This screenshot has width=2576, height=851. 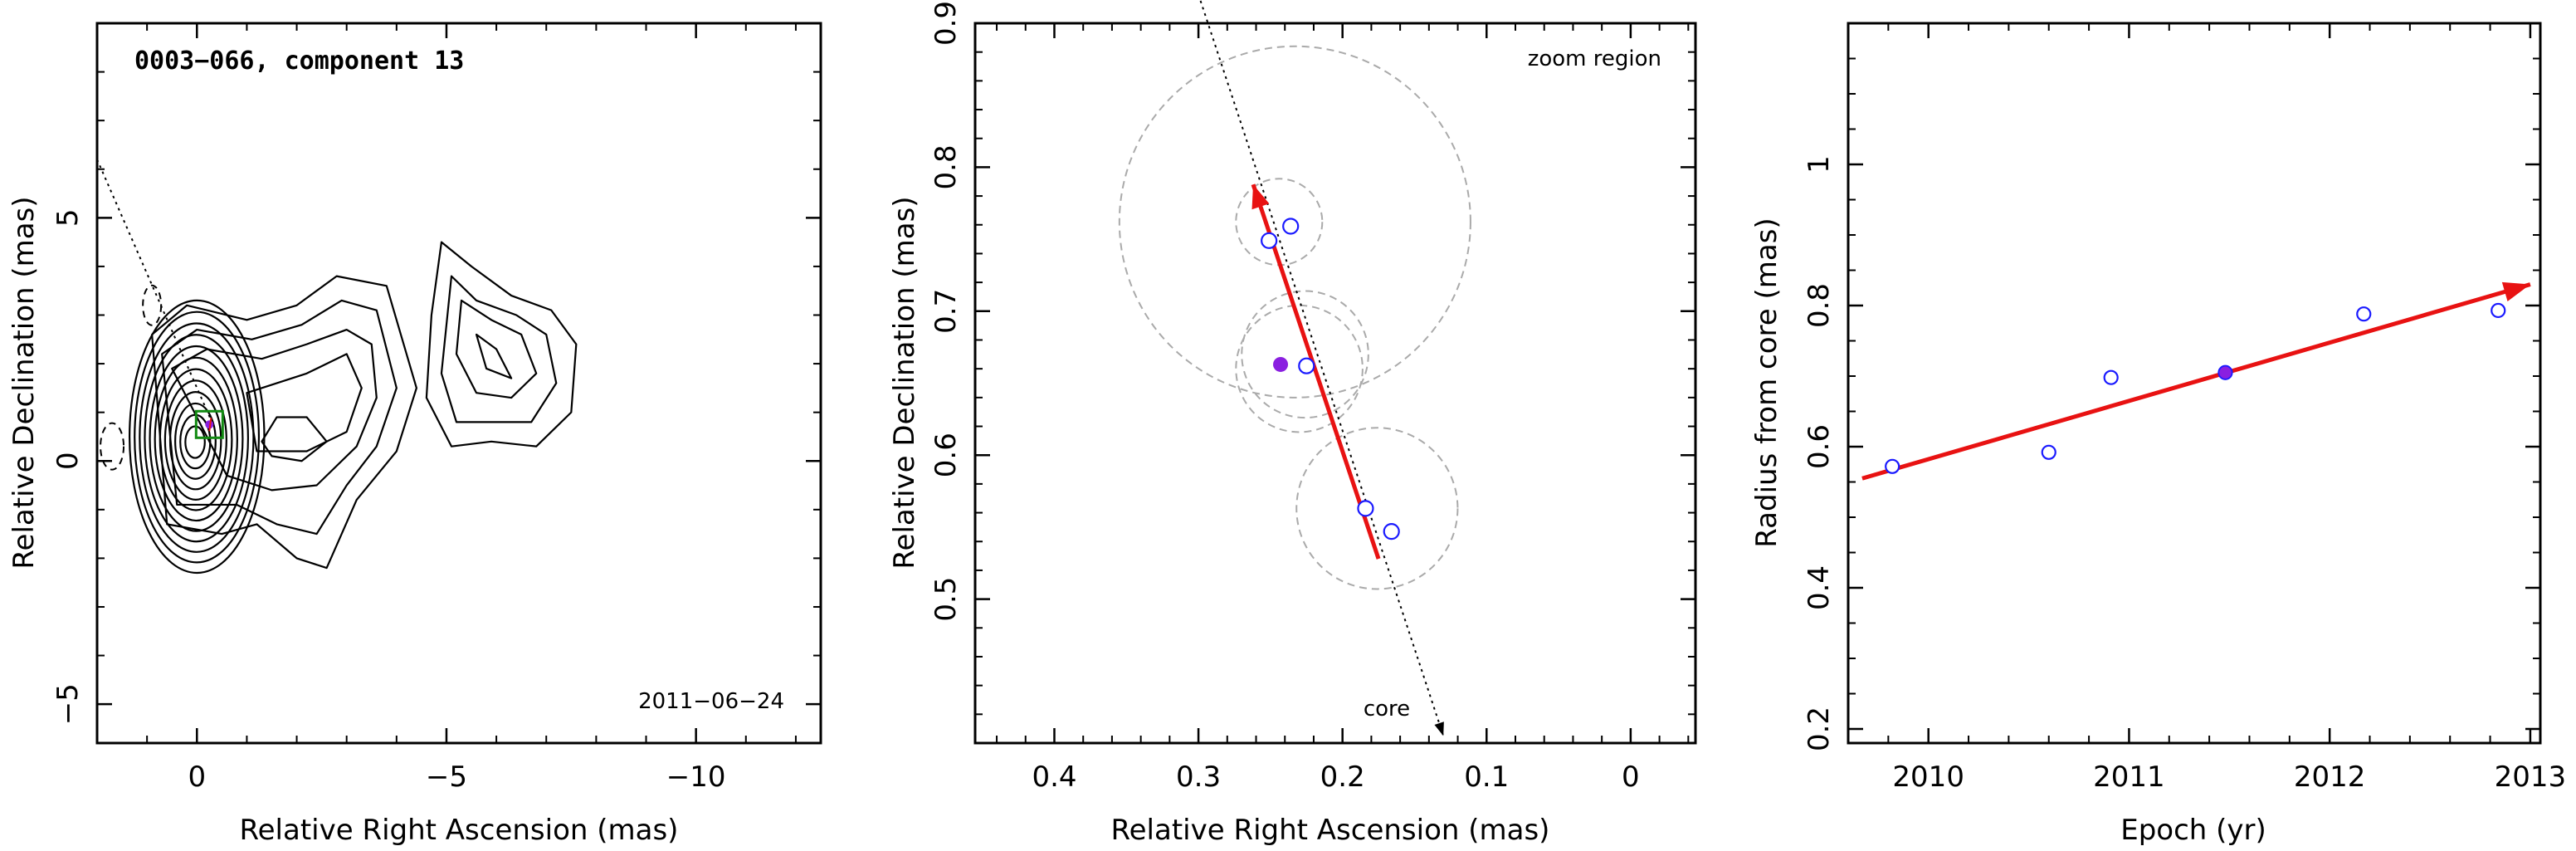 I want to click on p1-component-vector, so click(x=210, y=425).